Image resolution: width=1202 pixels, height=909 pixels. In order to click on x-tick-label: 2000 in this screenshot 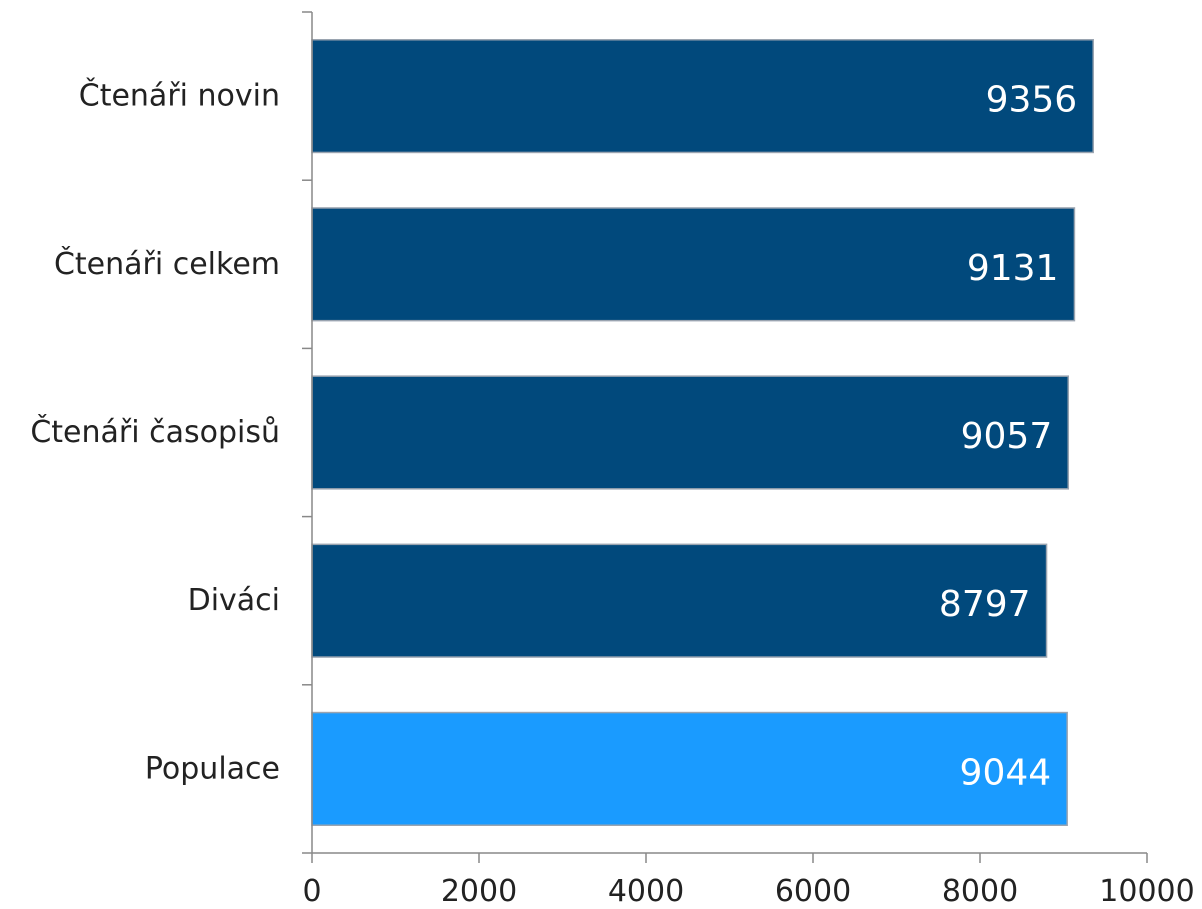, I will do `click(479, 891)`.